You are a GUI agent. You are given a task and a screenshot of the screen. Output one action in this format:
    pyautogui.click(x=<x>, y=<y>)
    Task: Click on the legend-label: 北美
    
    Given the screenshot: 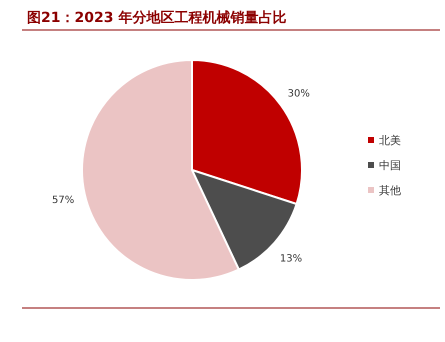 What is the action you would take?
    pyautogui.click(x=390, y=140)
    